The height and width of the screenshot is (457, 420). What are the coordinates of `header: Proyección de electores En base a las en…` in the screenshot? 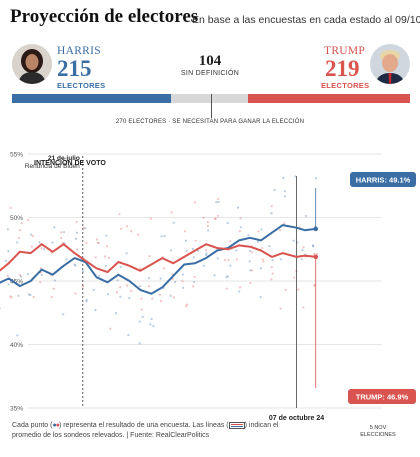 It's located at (215, 19).